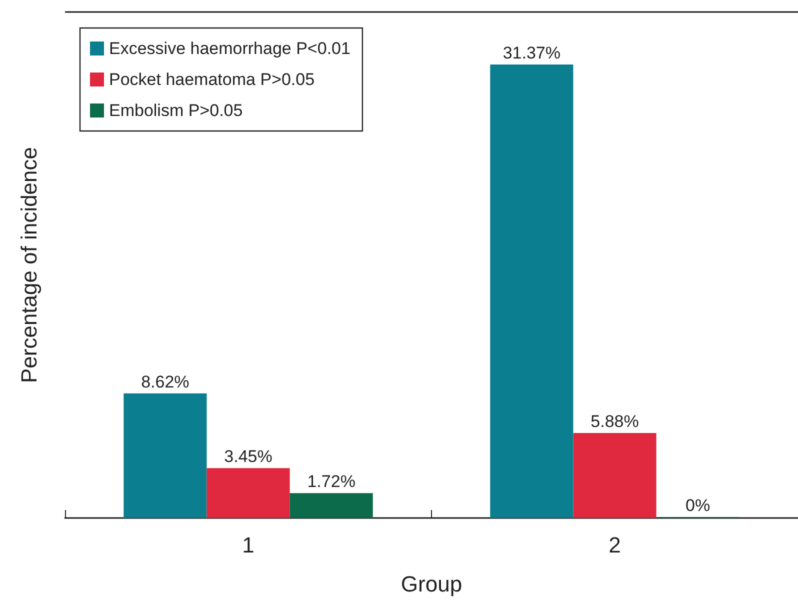 This screenshot has height=611, width=798. What do you see at coordinates (331, 482) in the screenshot?
I see `data-label: 1.72%` at bounding box center [331, 482].